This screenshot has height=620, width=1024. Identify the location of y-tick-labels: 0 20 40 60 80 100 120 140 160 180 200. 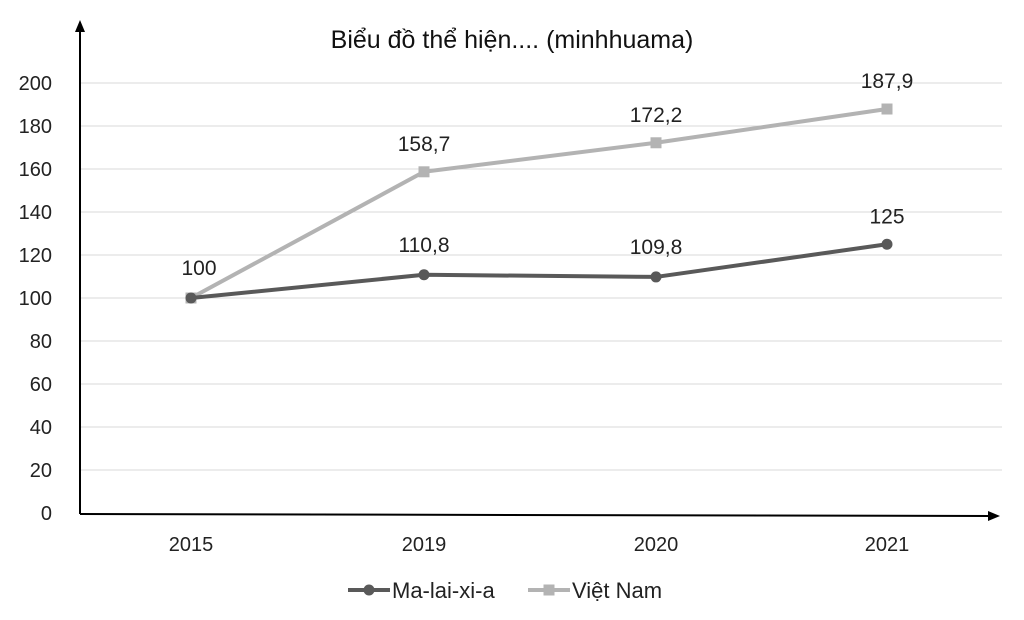
(35, 299).